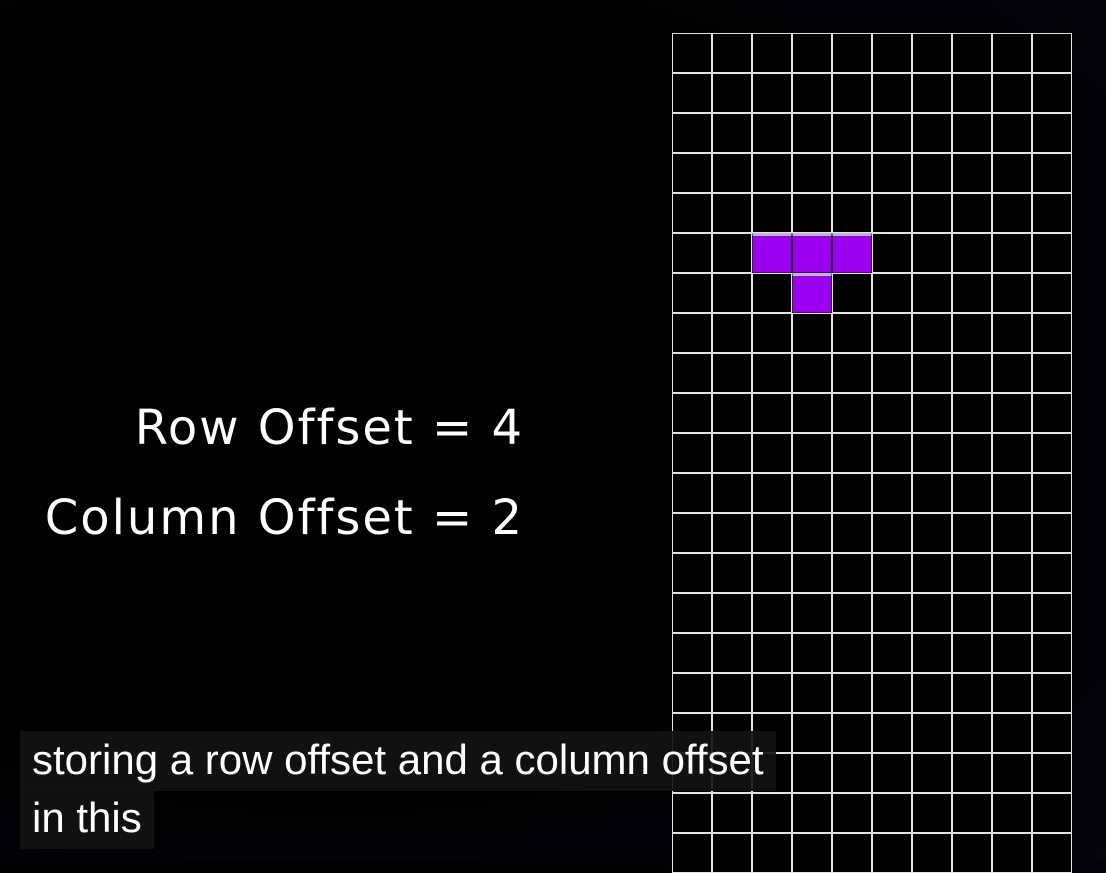 This screenshot has height=873, width=1106. What do you see at coordinates (329, 428) in the screenshot?
I see `row-offset-label: Row Offset = 4` at bounding box center [329, 428].